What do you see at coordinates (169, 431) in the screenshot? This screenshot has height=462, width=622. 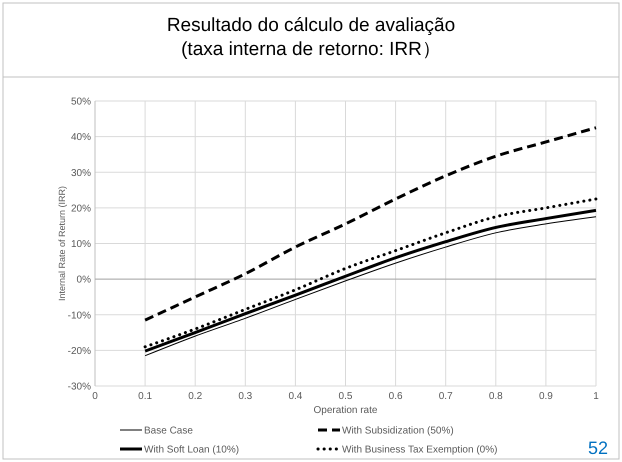 I see `legend-label: Base Case` at bounding box center [169, 431].